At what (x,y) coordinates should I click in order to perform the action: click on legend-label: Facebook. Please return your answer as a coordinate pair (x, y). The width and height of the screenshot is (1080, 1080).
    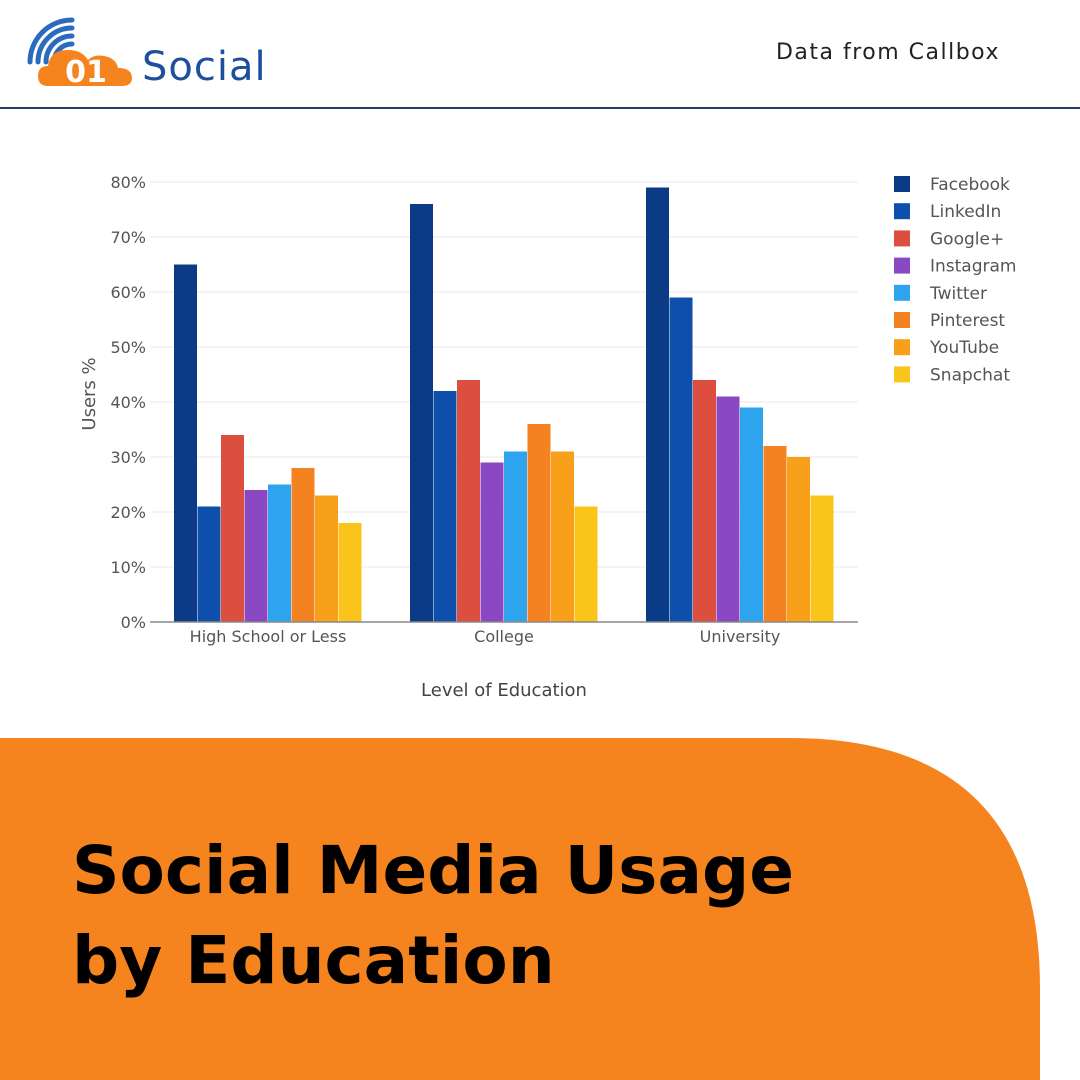
    Looking at the image, I should click on (970, 185).